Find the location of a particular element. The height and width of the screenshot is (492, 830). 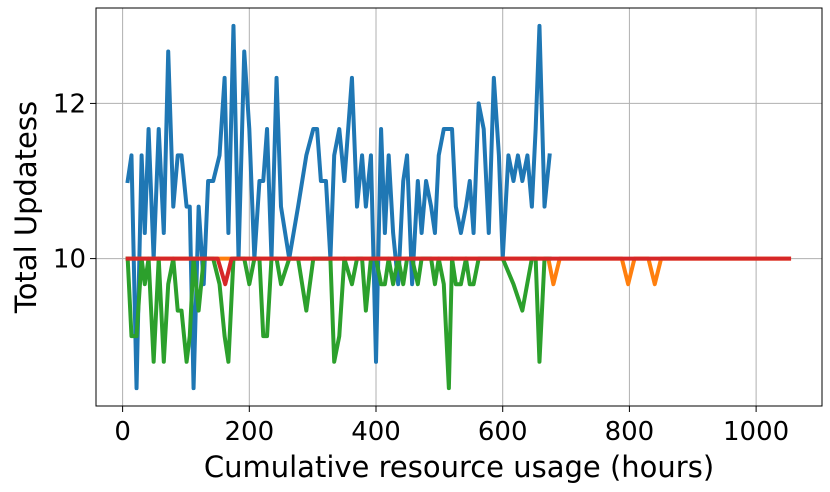

x-axis-label: Cumulative resource usage (hours) is located at coordinates (459, 467).